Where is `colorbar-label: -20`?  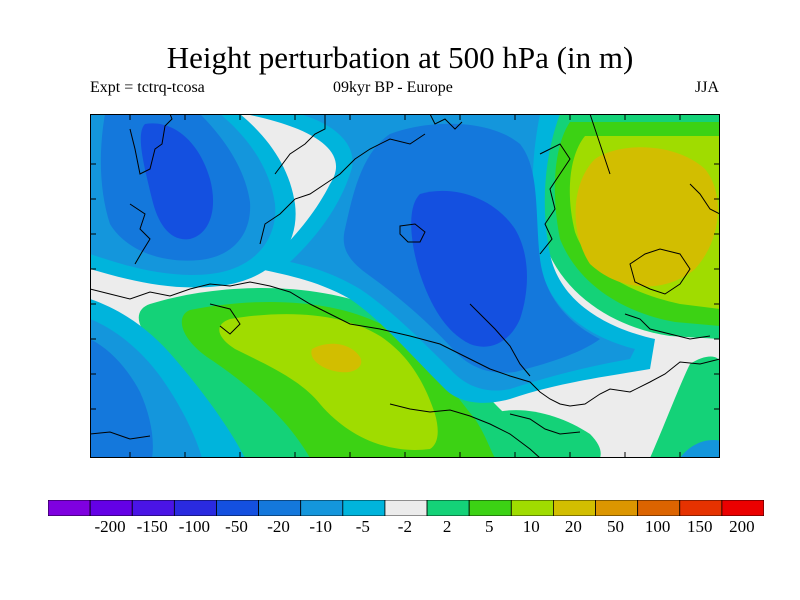
colorbar-label: -20 is located at coordinates (278, 526).